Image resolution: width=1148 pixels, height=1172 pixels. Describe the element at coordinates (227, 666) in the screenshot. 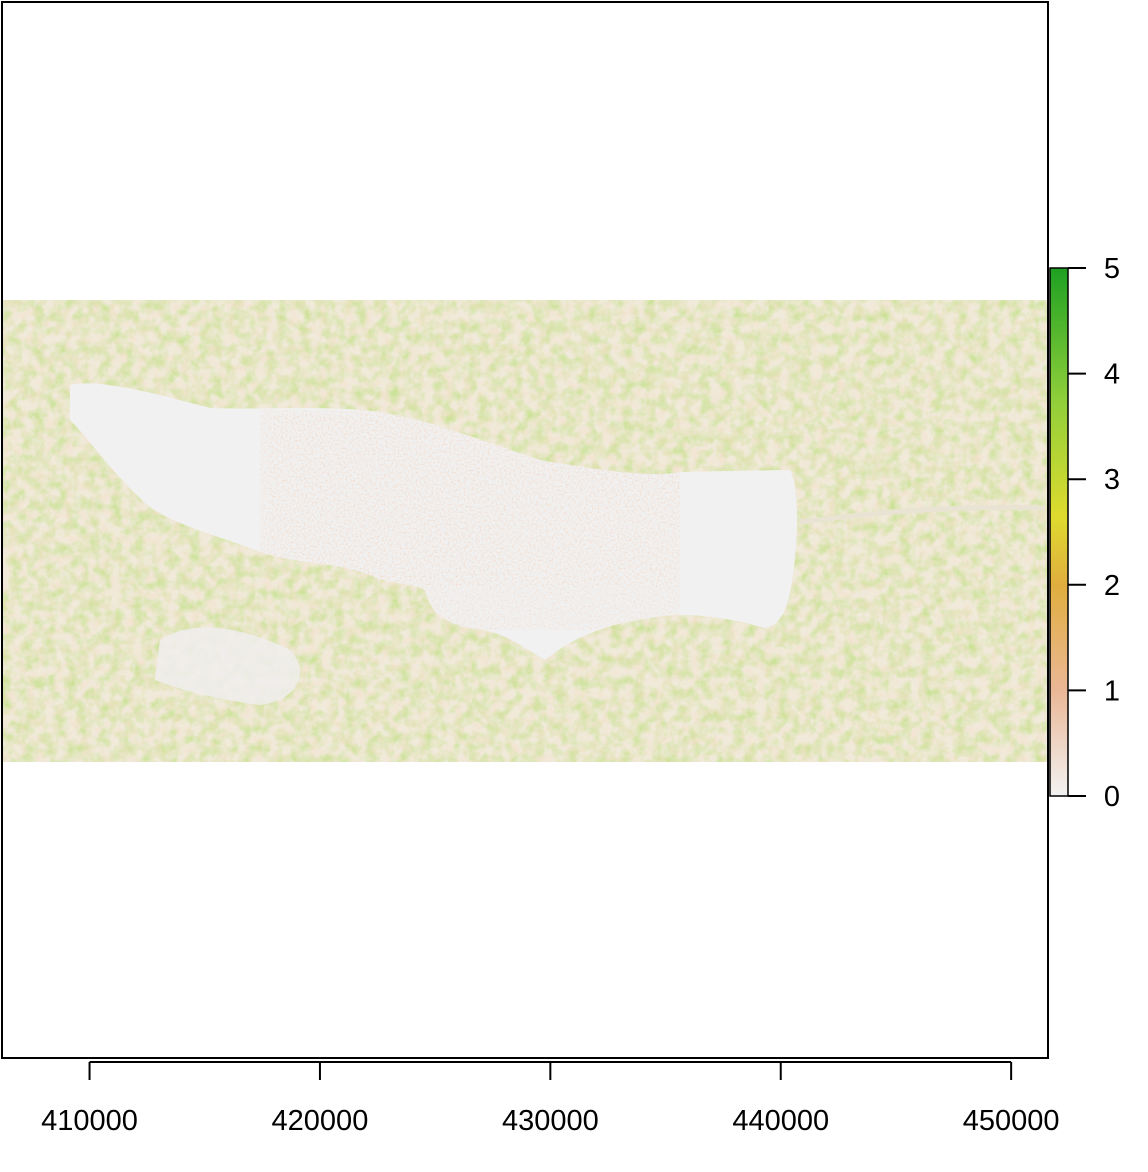

I see `southwest-light-patch` at that location.